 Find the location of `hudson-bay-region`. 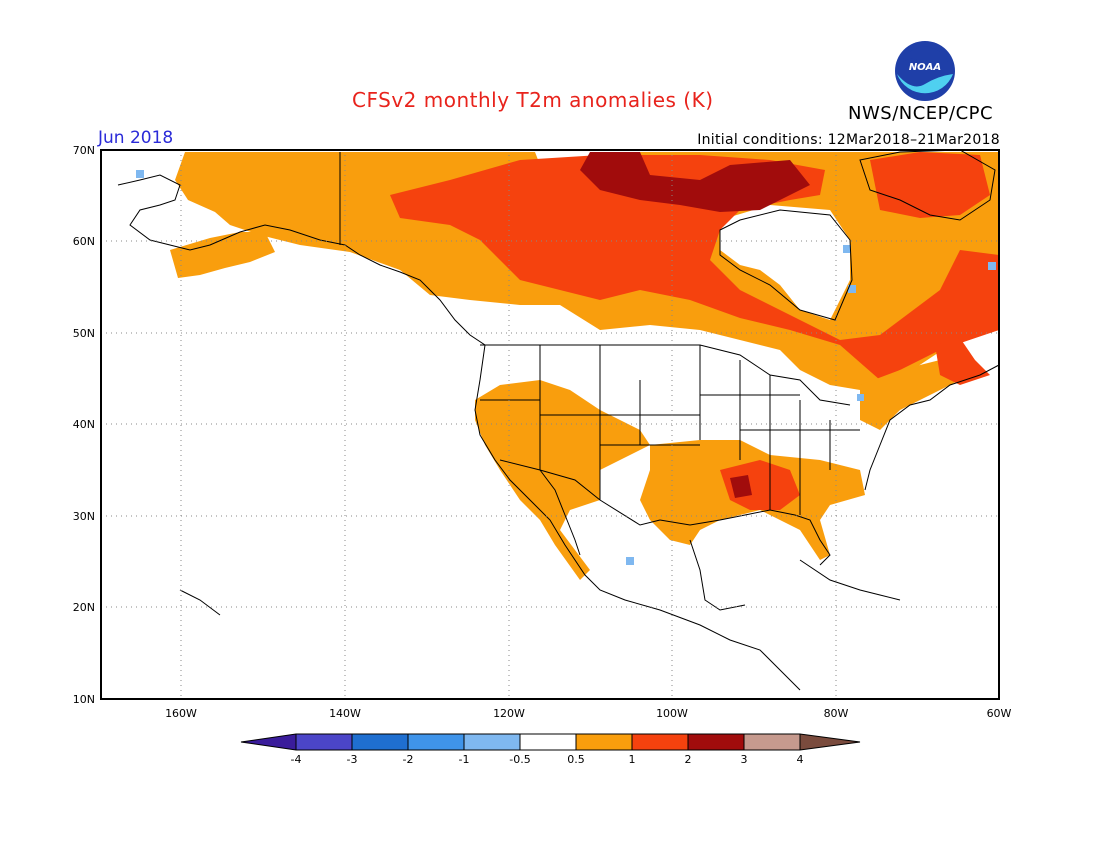

hudson-bay-region is located at coordinates (785, 262).